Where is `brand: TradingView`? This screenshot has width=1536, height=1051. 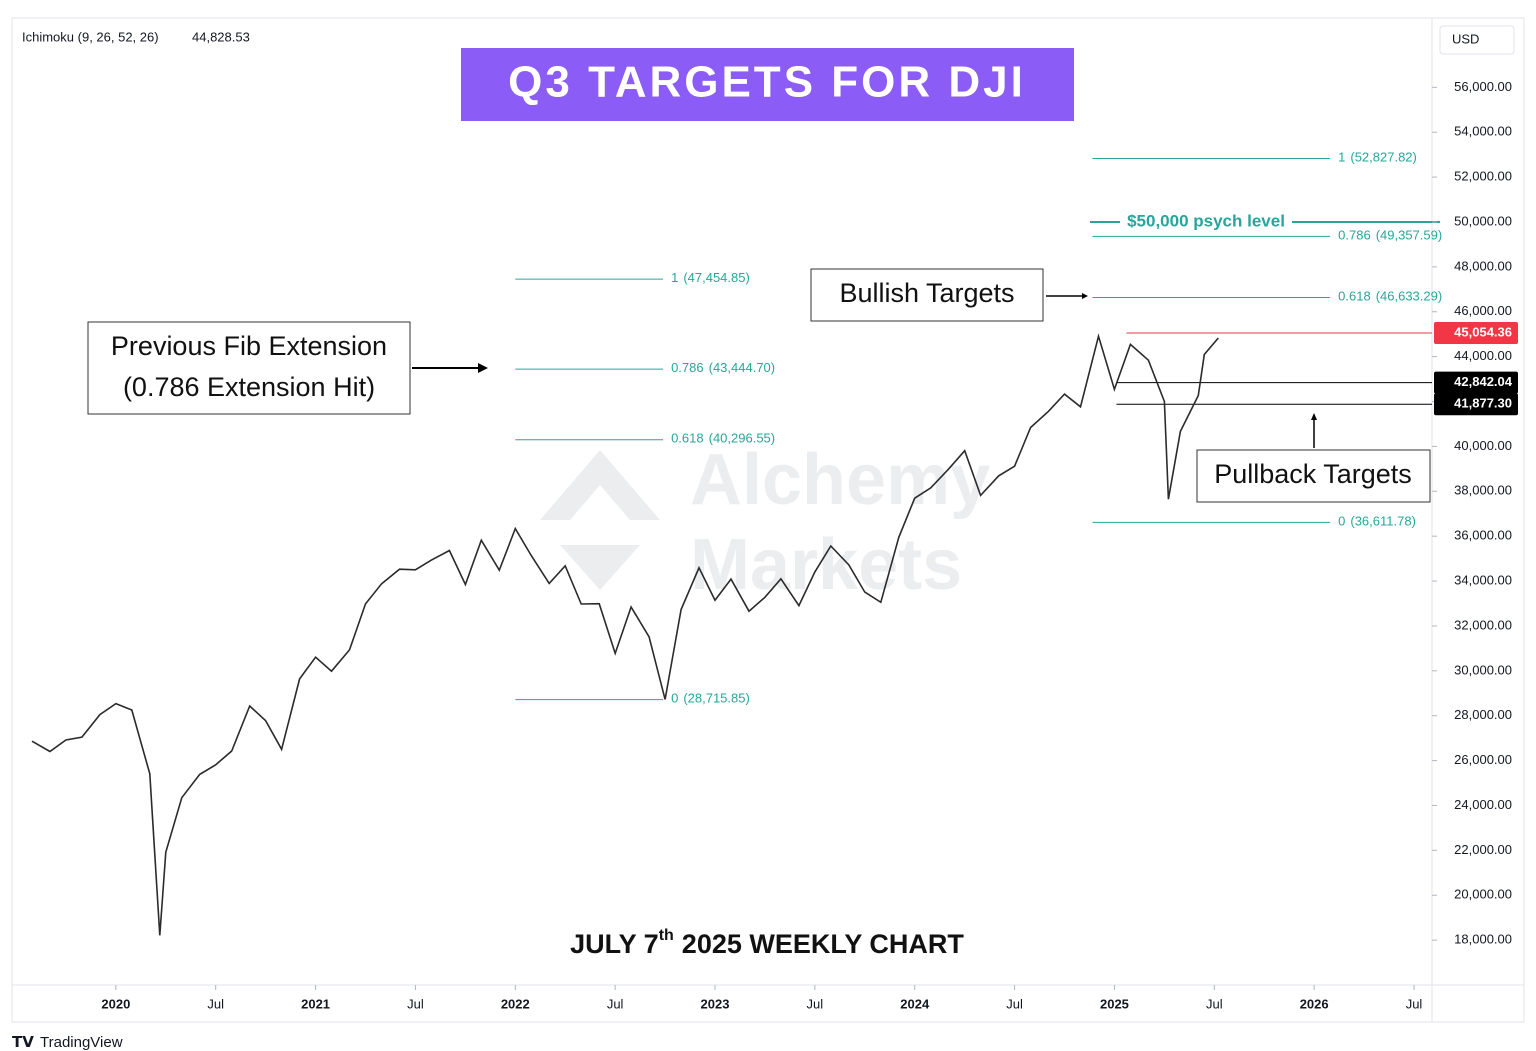 brand: TradingView is located at coordinates (81, 1042).